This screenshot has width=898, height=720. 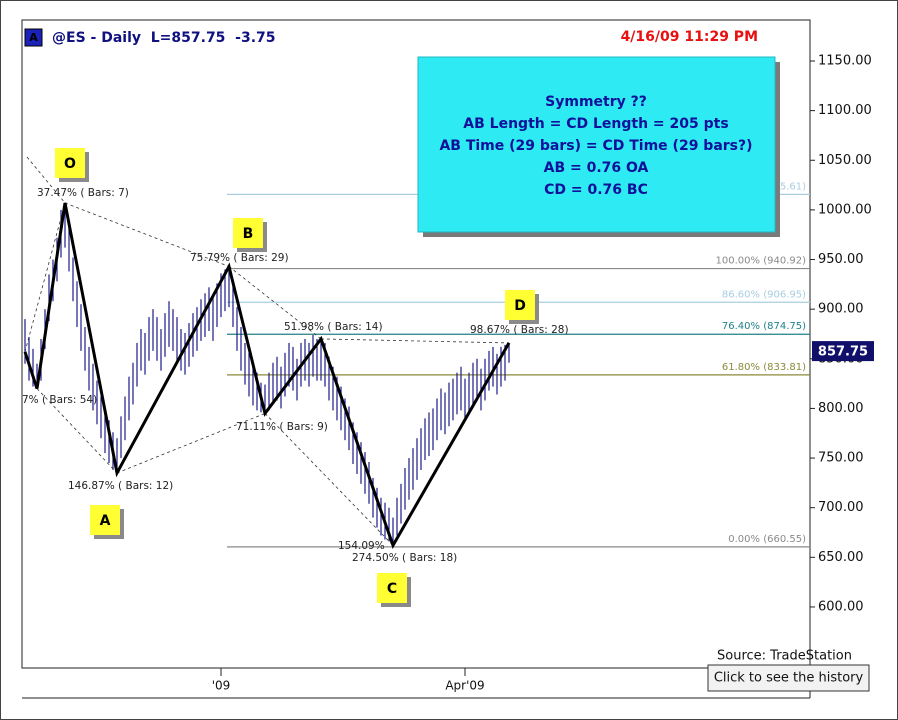 What do you see at coordinates (221, 686) in the screenshot?
I see `x-tick-label: '09` at bounding box center [221, 686].